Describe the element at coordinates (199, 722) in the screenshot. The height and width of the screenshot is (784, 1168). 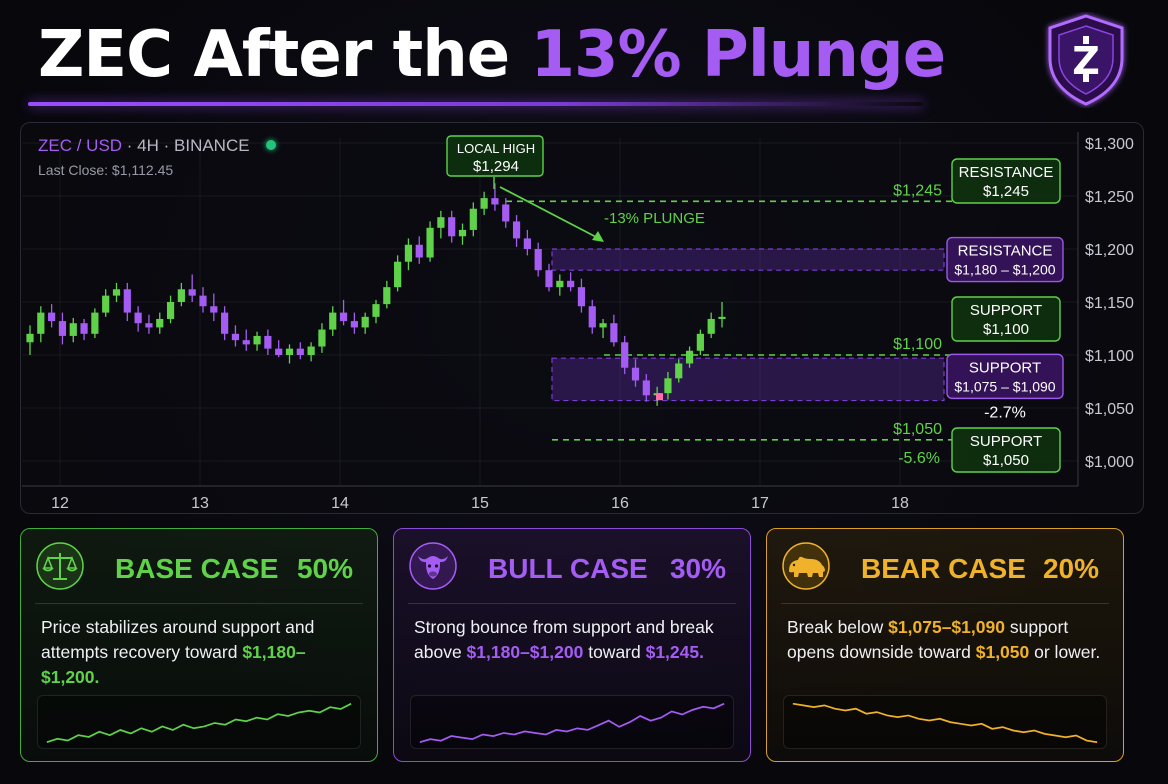
I see `base-sparkline` at that location.